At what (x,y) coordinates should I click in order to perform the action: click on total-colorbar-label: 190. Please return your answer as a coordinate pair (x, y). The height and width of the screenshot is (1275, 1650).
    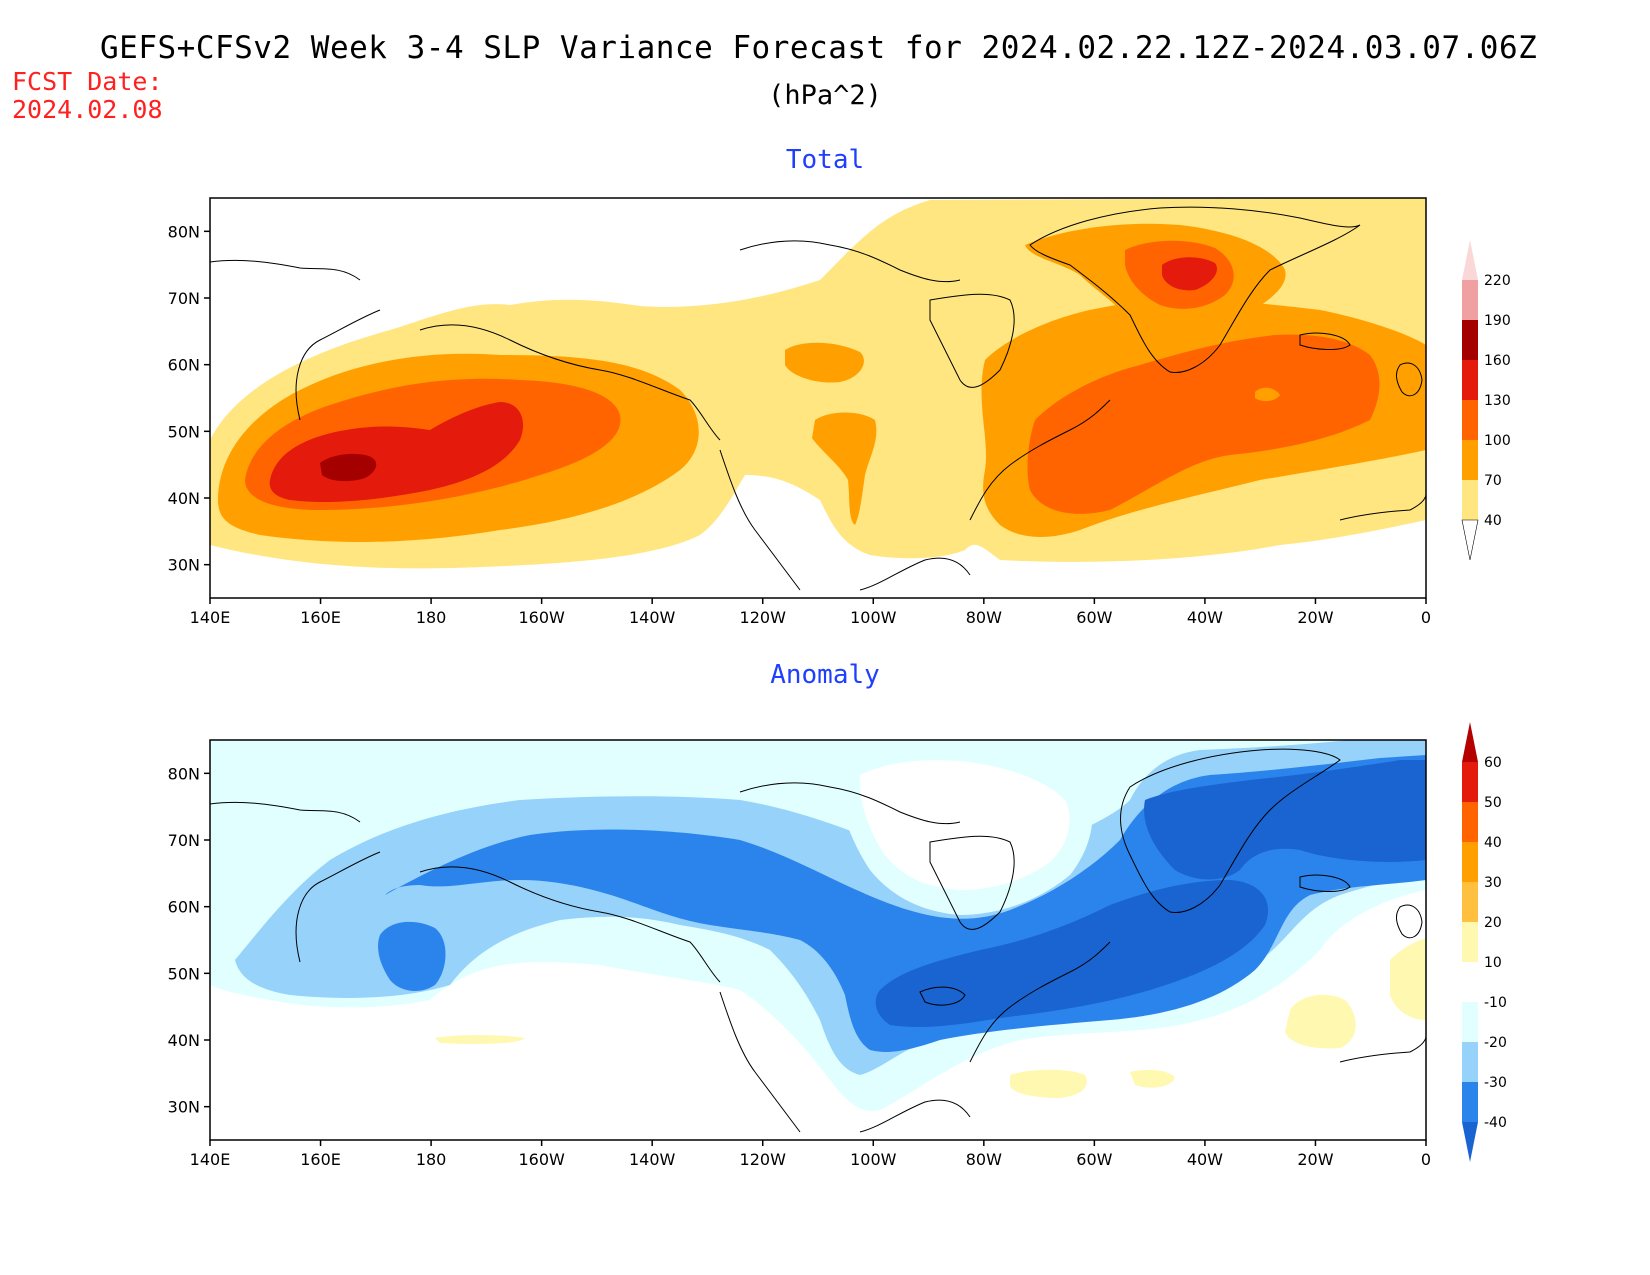
    Looking at the image, I should click on (1497, 321).